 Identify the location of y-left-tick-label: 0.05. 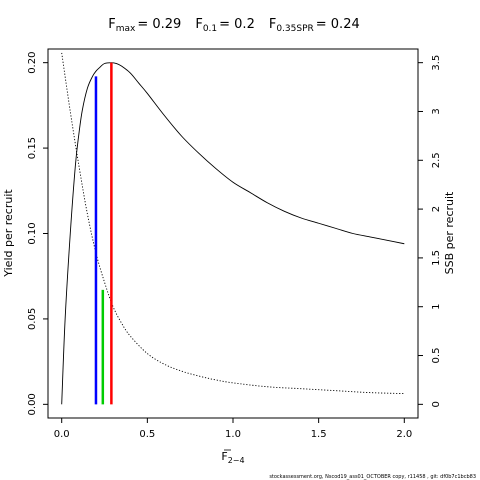
(32, 319).